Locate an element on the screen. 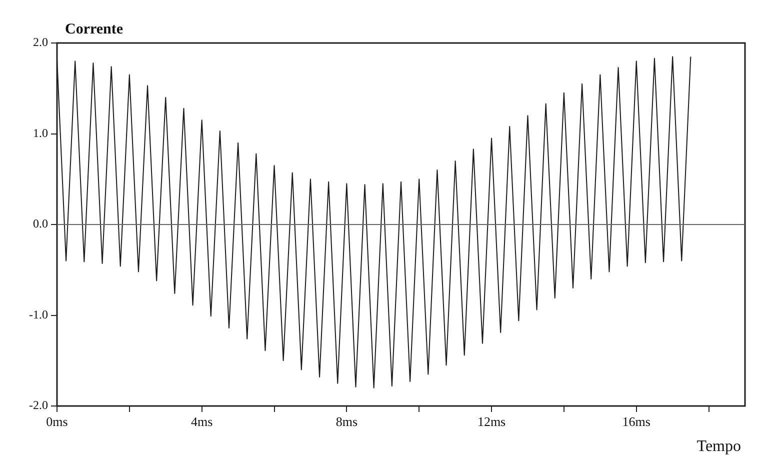 The width and height of the screenshot is (766, 457). x-tick-label: 4ms is located at coordinates (202, 422).